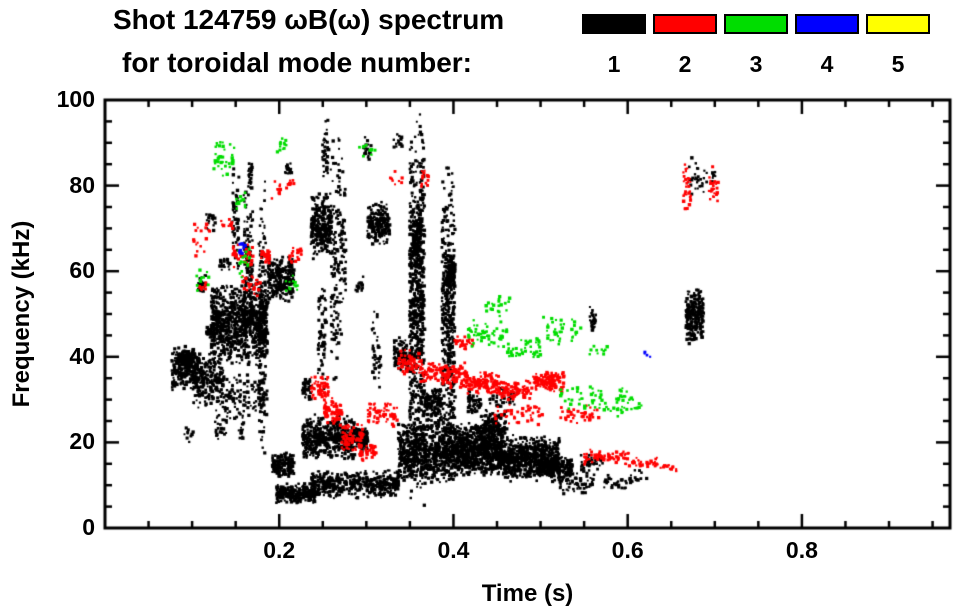 The width and height of the screenshot is (963, 615). I want to click on x-tick-label-0.6: 0.6, so click(627, 550).